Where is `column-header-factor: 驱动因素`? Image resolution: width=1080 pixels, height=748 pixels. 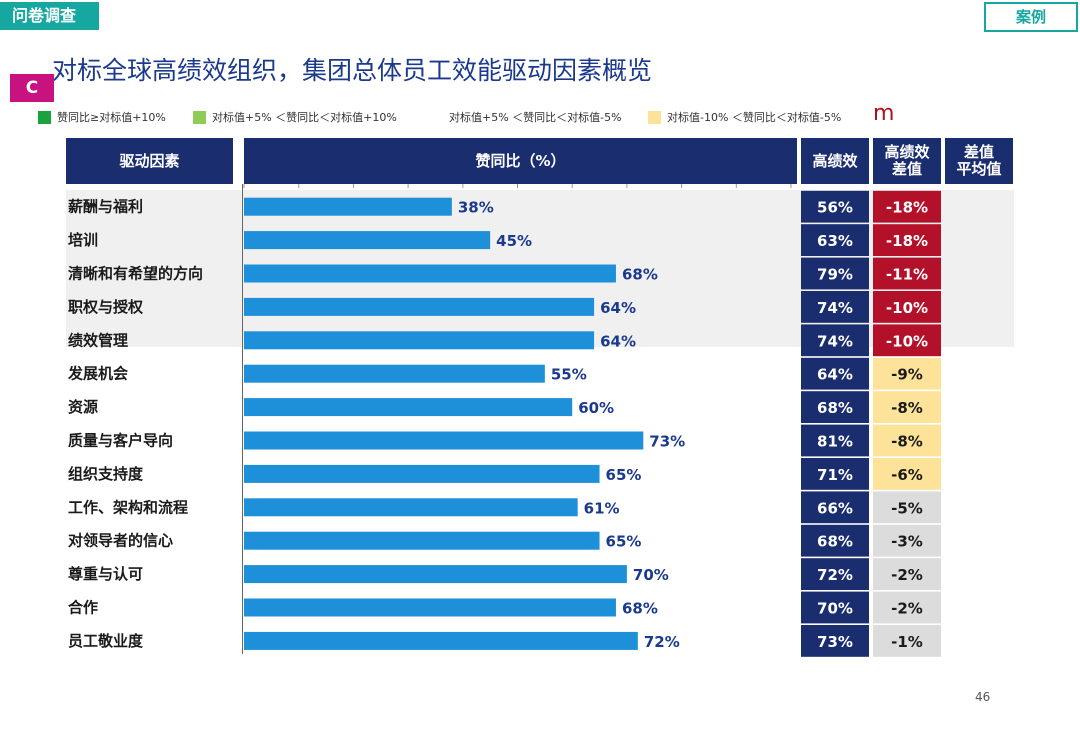
column-header-factor: 驱动因素 is located at coordinates (149, 161).